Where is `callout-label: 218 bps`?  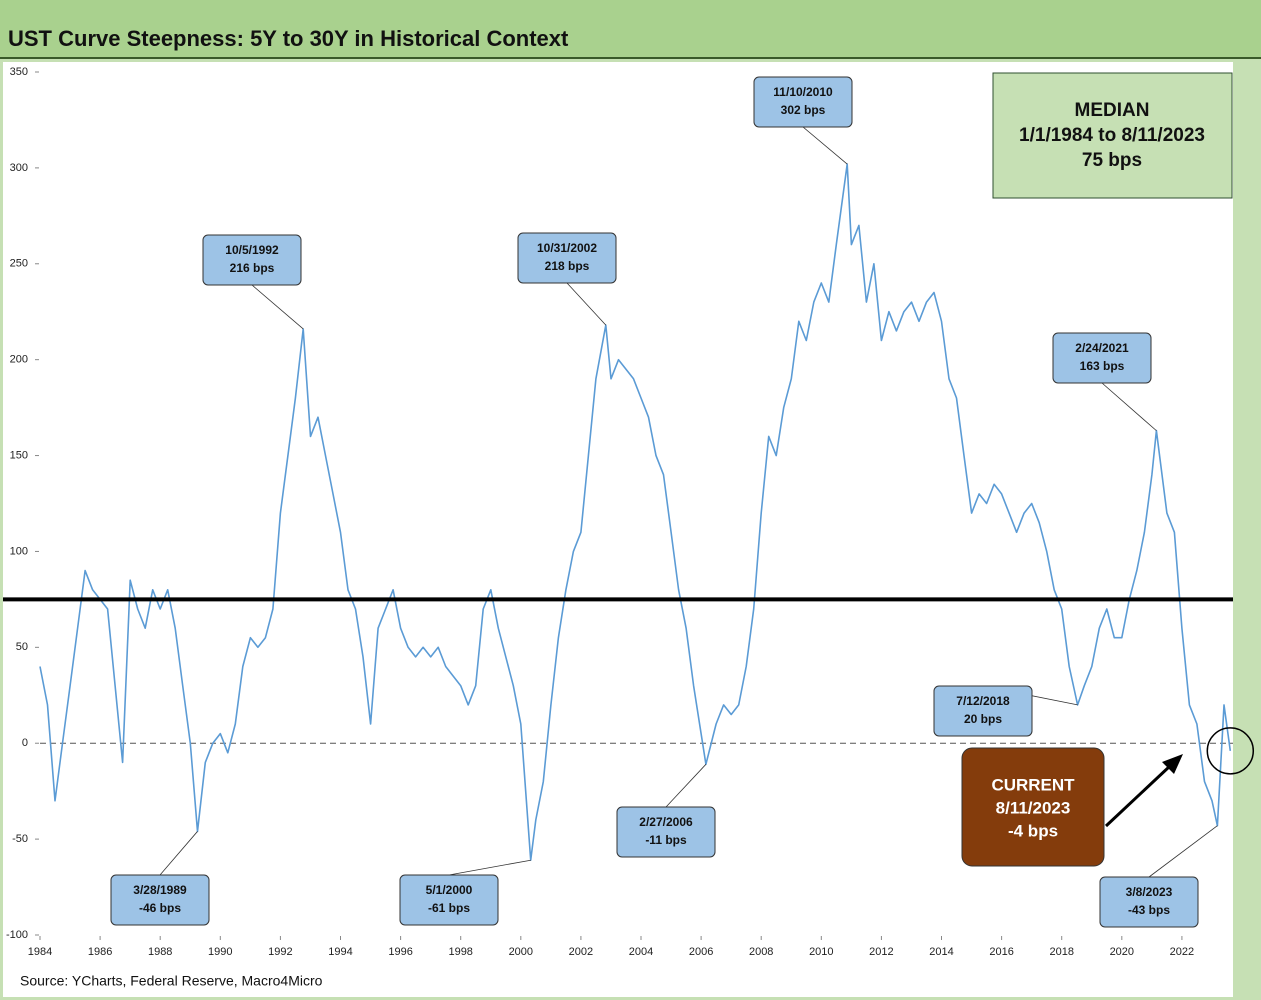
callout-label: 218 bps is located at coordinates (567, 266).